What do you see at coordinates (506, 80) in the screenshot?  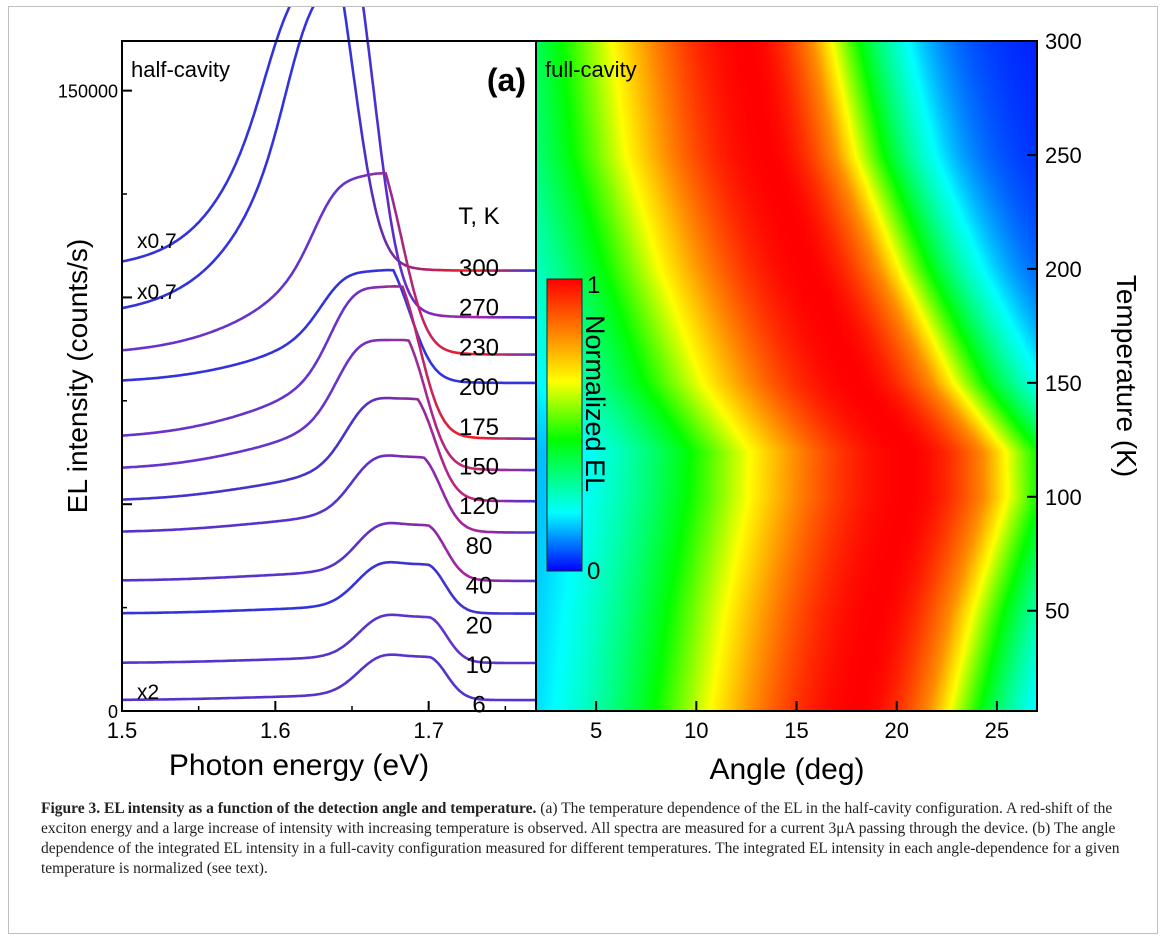 I see `panel-label: (a)` at bounding box center [506, 80].